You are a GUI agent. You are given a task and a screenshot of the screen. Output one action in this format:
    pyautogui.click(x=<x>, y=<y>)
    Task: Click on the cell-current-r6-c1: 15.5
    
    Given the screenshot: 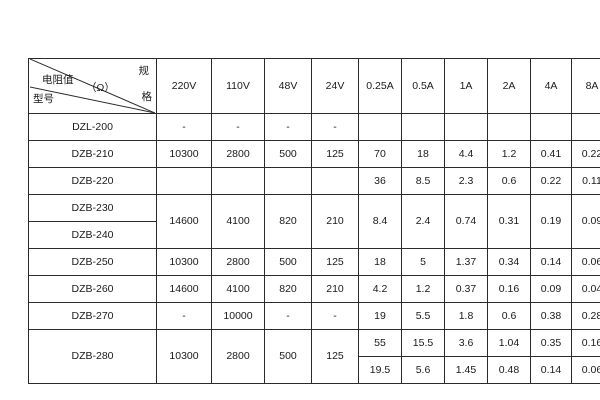 What is the action you would take?
    pyautogui.click(x=423, y=343)
    